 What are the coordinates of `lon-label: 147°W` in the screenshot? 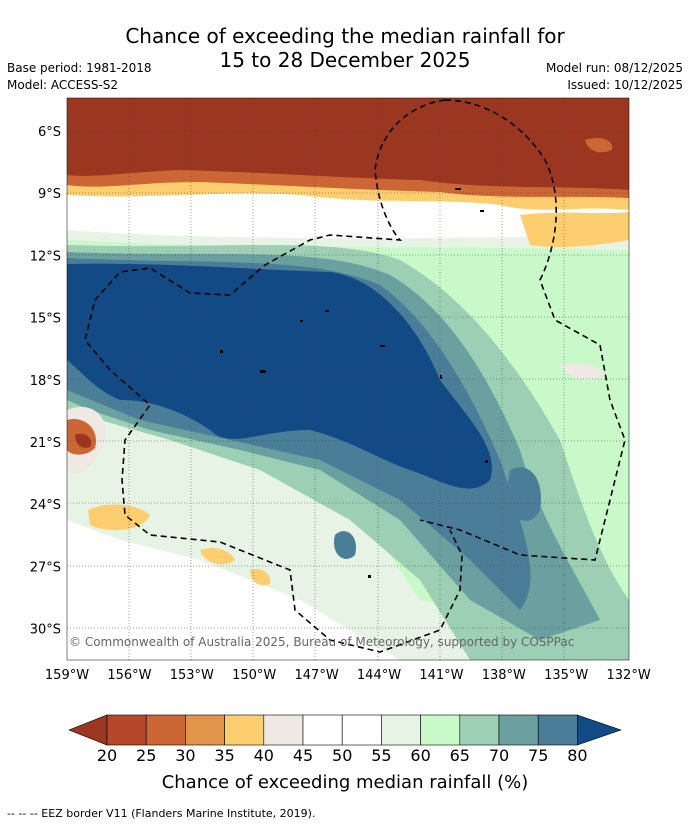 It's located at (317, 675).